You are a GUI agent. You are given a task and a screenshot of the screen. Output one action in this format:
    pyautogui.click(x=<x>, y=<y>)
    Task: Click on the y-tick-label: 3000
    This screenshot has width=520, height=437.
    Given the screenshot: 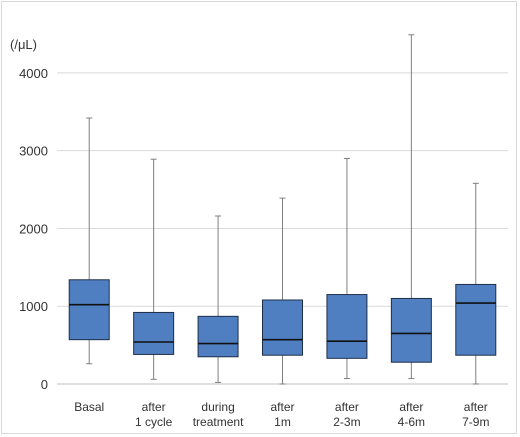 What is the action you would take?
    pyautogui.click(x=33, y=151)
    